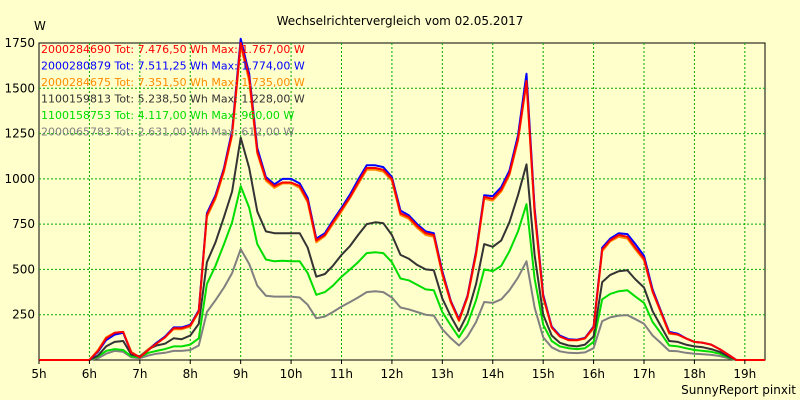  I want to click on x-tick-label: 8h, so click(190, 374).